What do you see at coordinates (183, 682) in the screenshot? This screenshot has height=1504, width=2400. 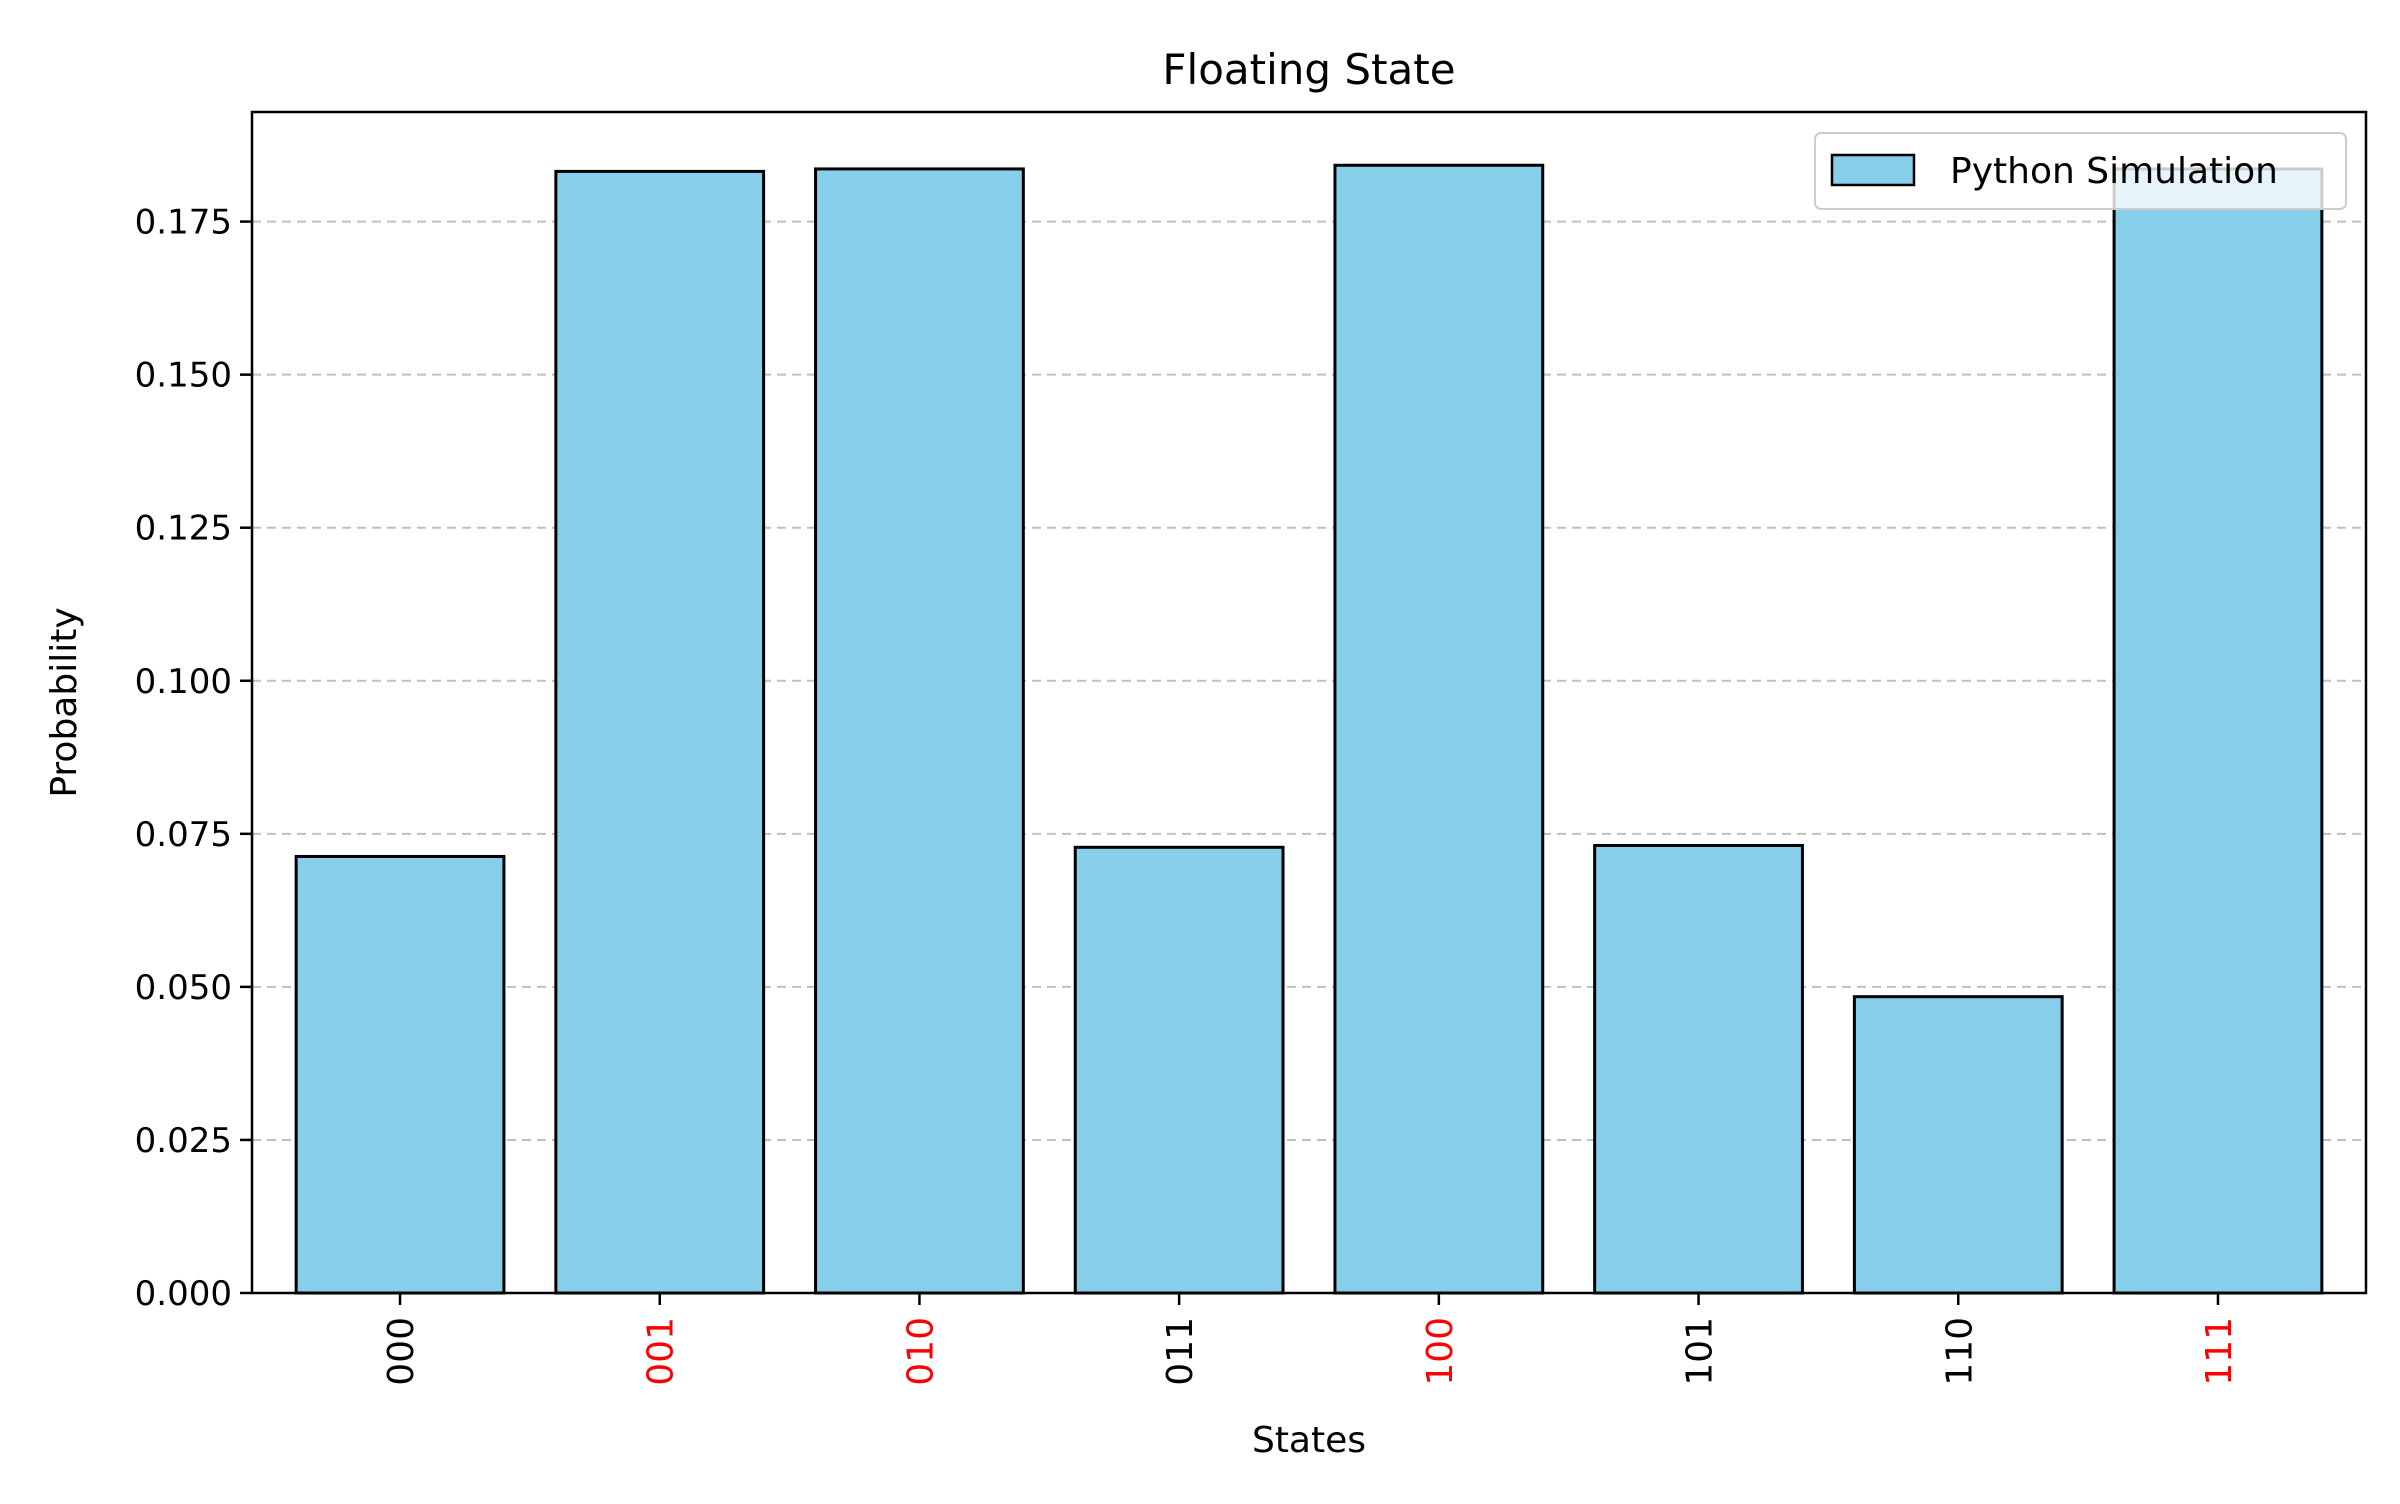 I see `y-tick-label: 0.100` at bounding box center [183, 682].